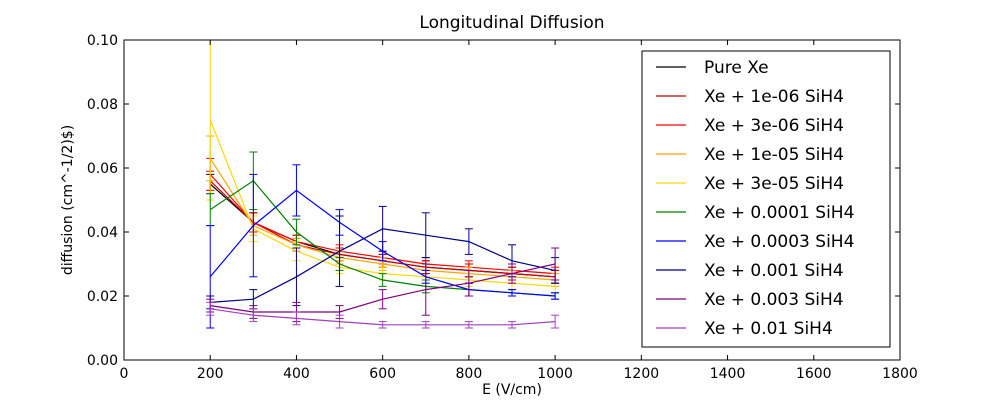  What do you see at coordinates (102, 105) in the screenshot?
I see `y-tick-label: 0.08` at bounding box center [102, 105].